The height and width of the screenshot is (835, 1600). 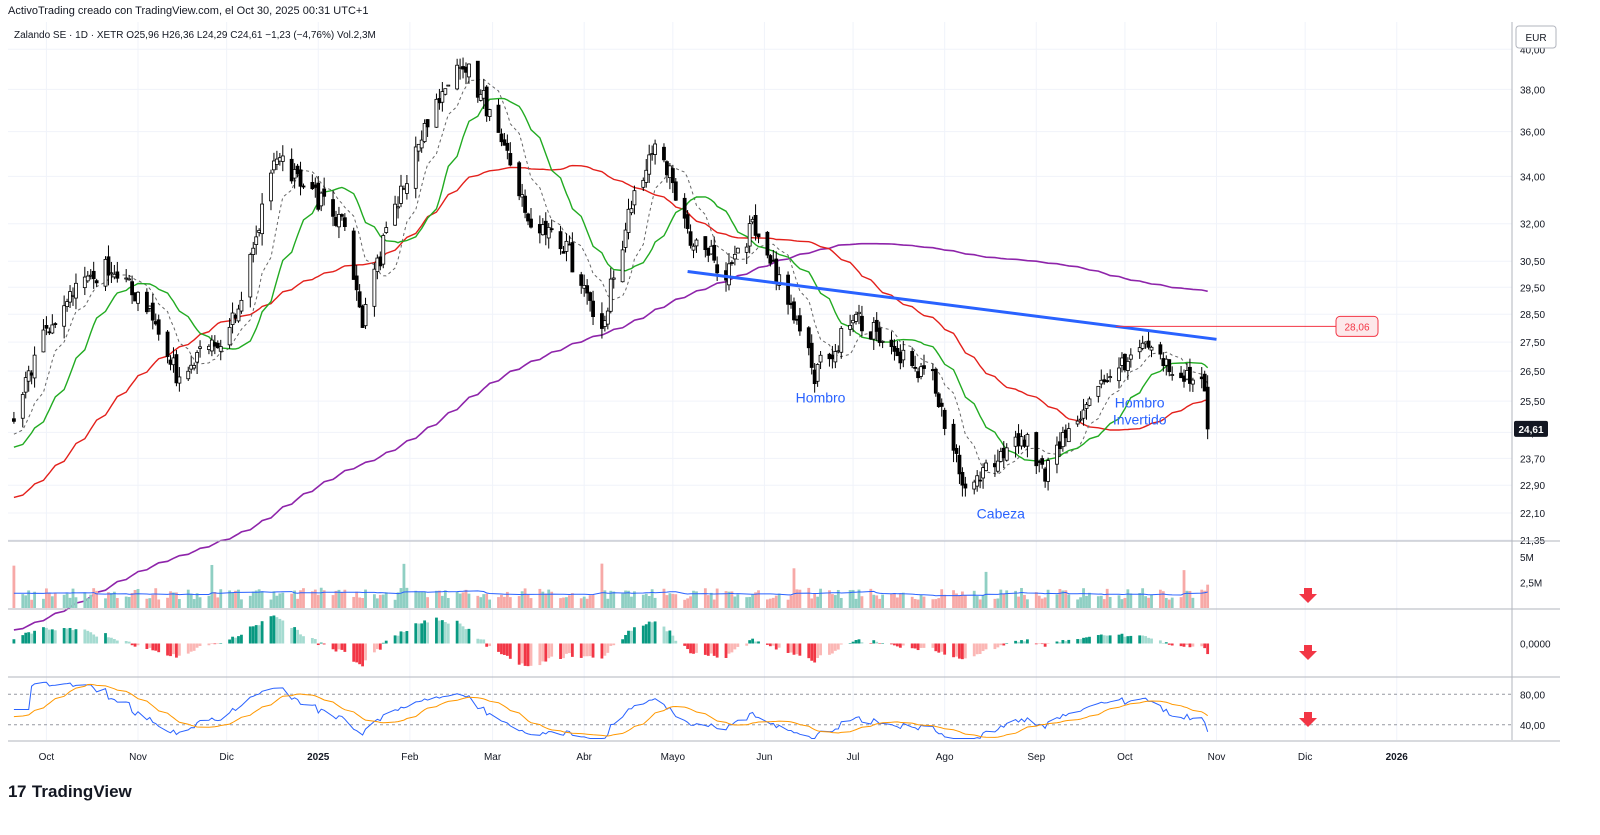 I want to click on tradingview-brand: 17 TradingView, so click(x=70, y=792).